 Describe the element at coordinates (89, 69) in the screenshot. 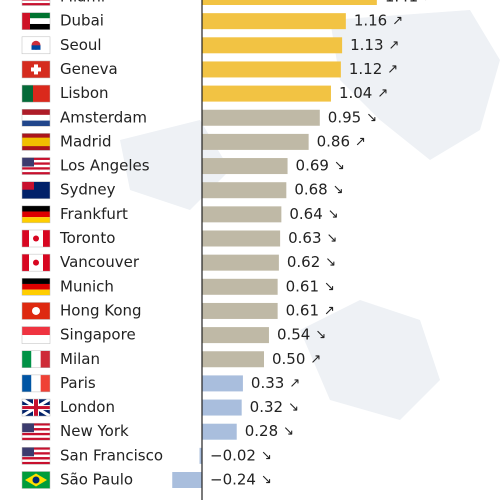

I see `category-label: Geneva` at that location.